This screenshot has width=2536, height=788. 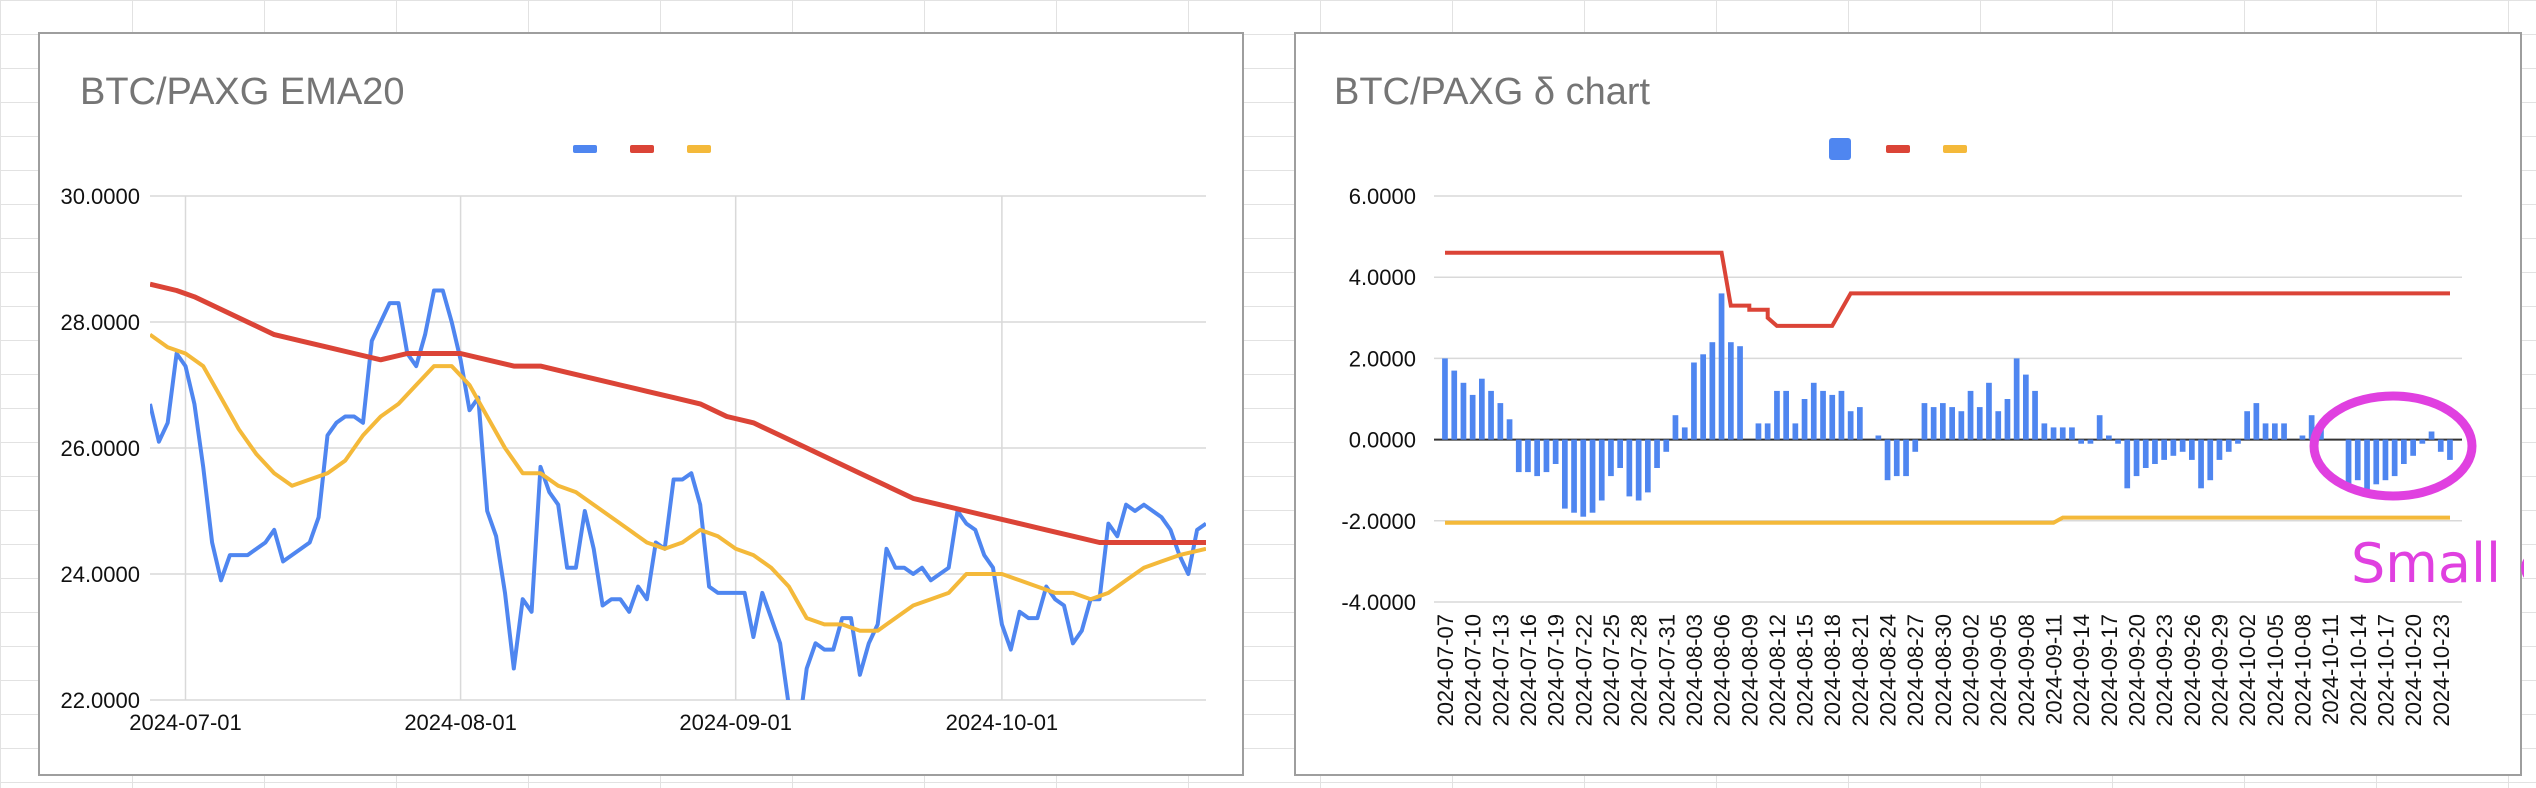 I want to click on delta-chart-legend, so click(x=1898, y=149).